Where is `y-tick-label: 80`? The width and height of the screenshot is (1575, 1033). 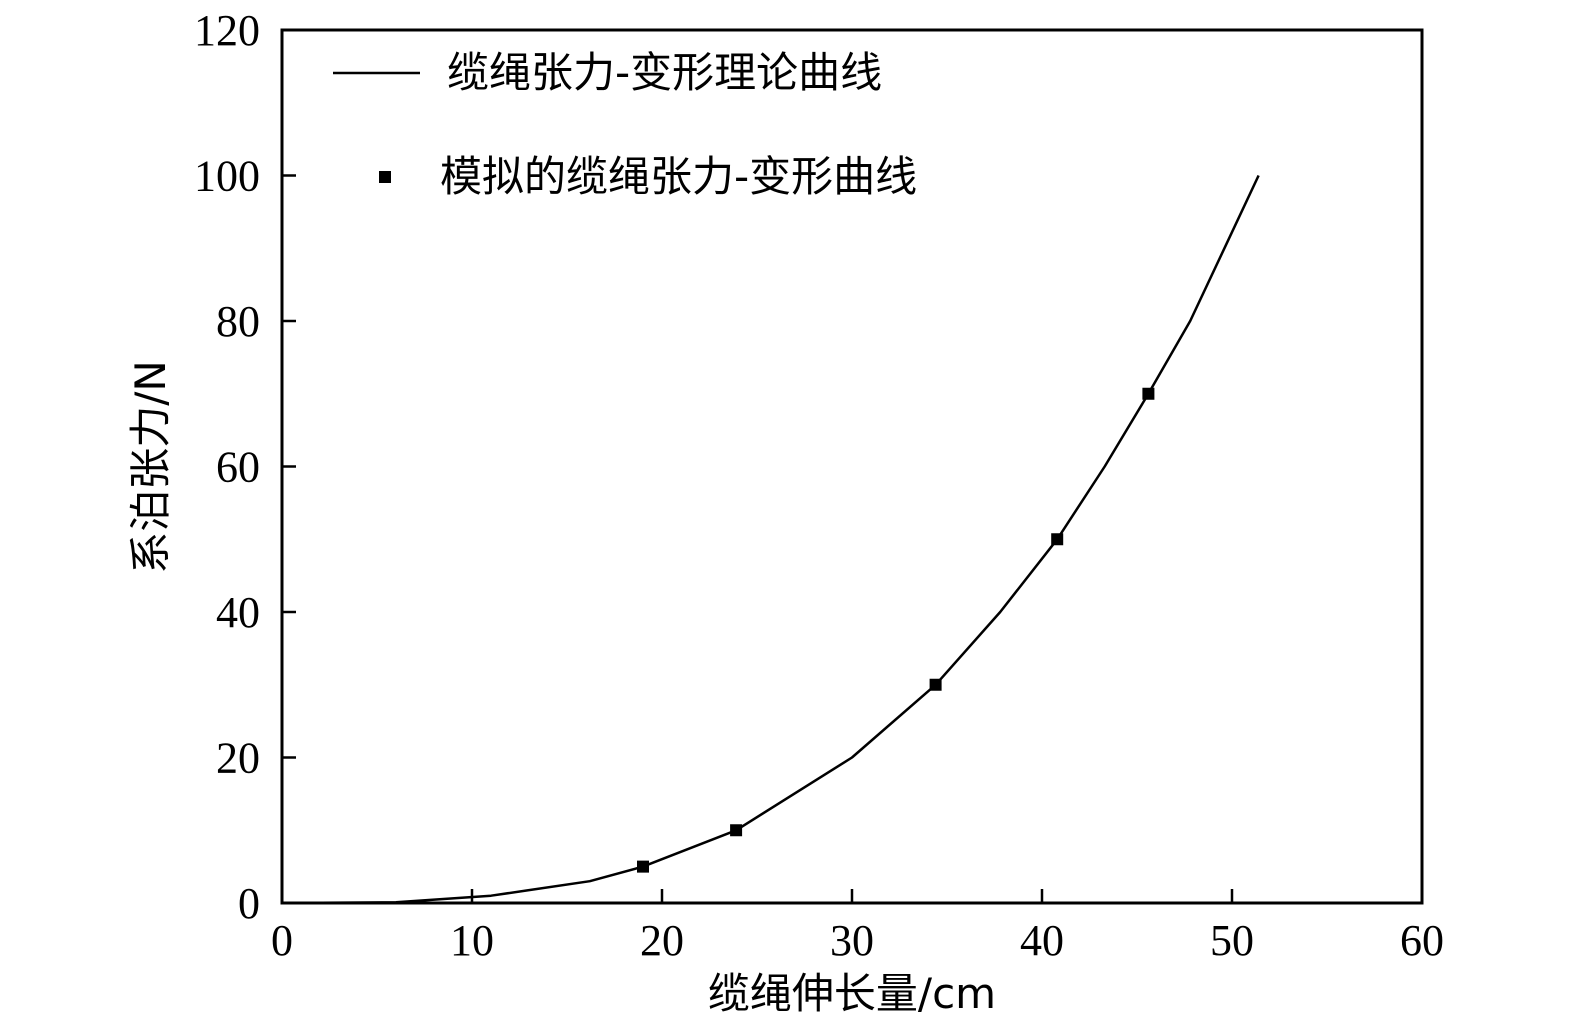
y-tick-label: 80 is located at coordinates (238, 321).